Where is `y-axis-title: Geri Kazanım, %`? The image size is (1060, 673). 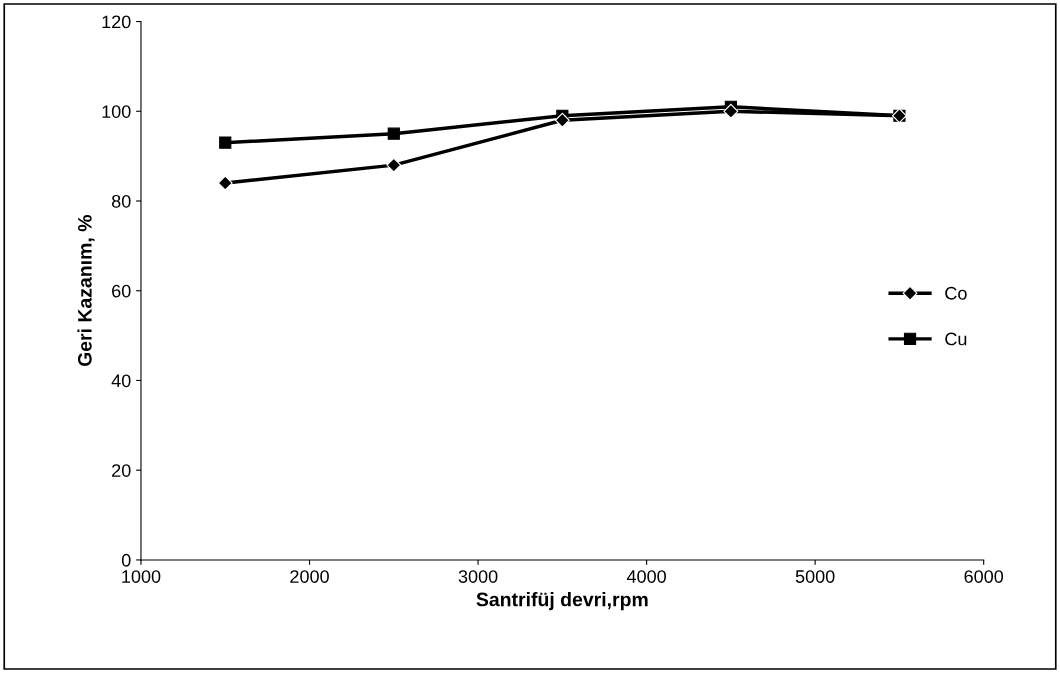 y-axis-title: Geri Kazanım, % is located at coordinates (86, 291).